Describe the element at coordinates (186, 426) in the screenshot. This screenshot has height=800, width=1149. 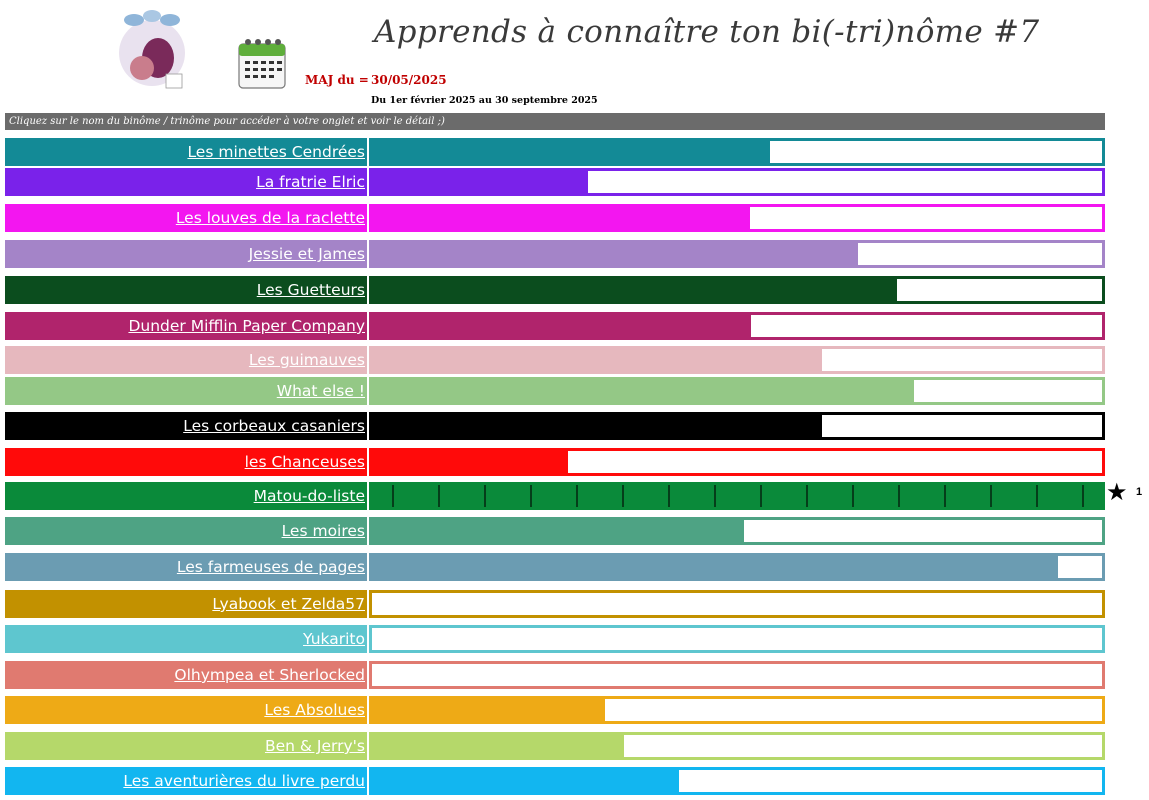
I see `team-name-link: Les corbeaux casaniers` at that location.